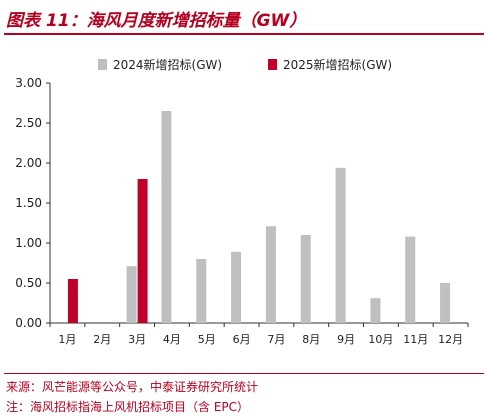  I want to click on x-tick-label: 10月, so click(380, 339).